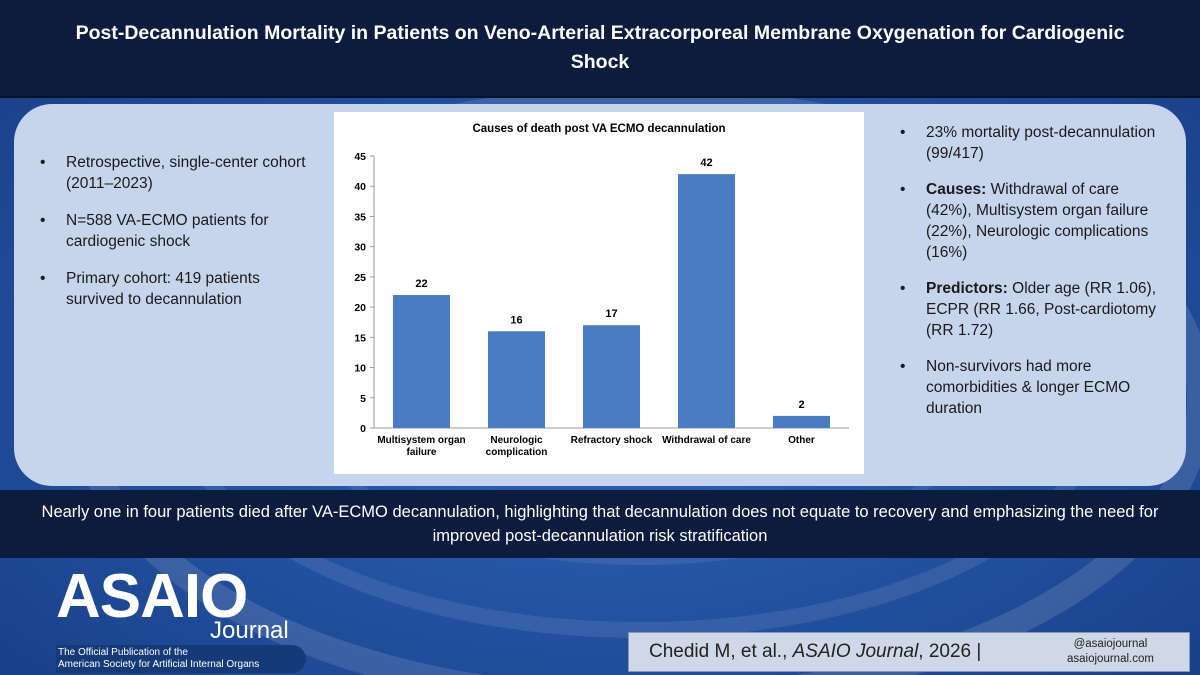 This screenshot has height=675, width=1200. Describe the element at coordinates (152, 596) in the screenshot. I see `logo-wordmark: ASAIO` at that location.